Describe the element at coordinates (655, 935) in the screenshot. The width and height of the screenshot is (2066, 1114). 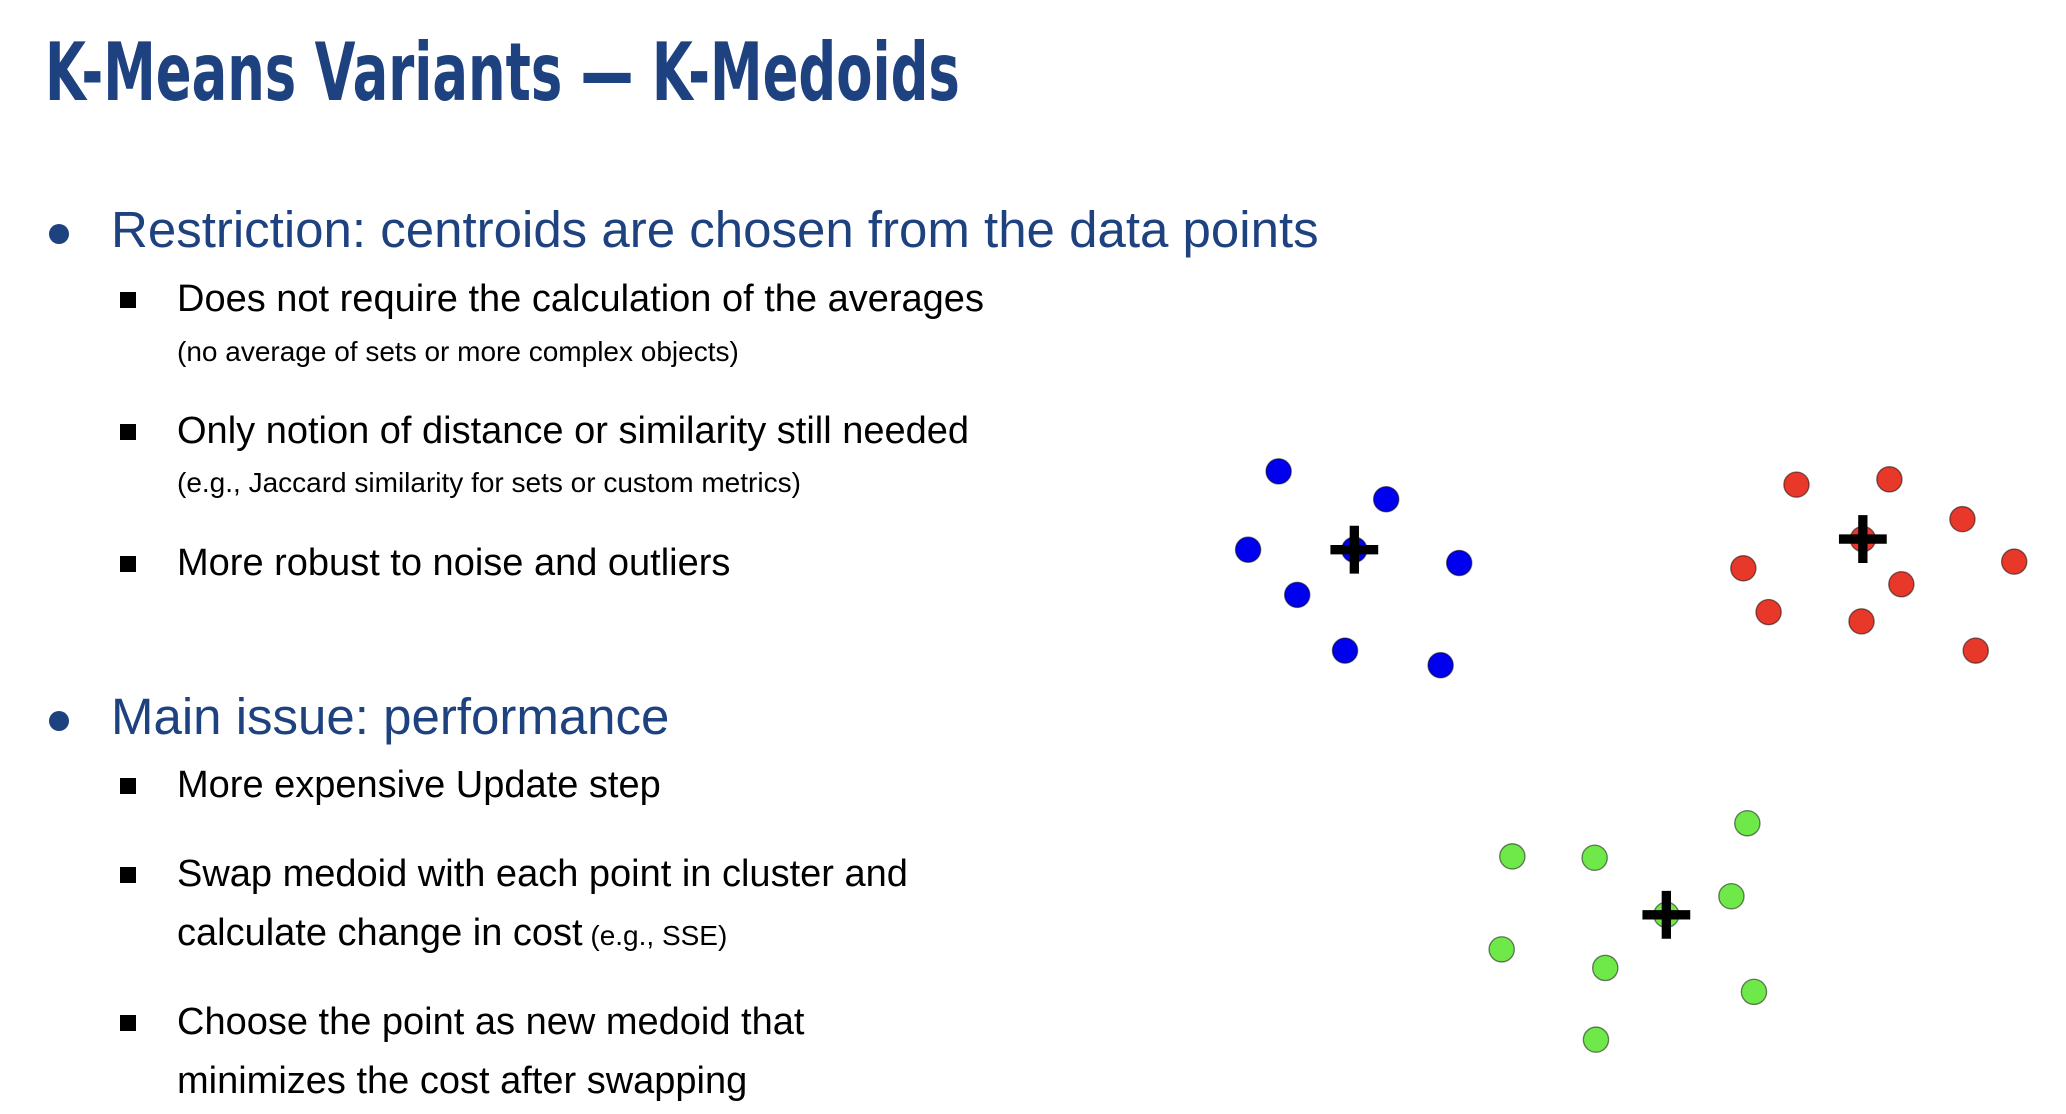
I see `sub-bullet-small-note: (e.g., SSE)` at that location.